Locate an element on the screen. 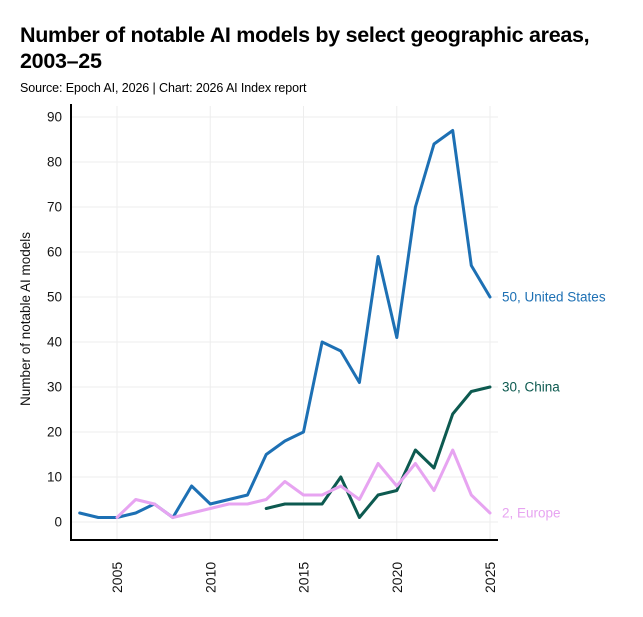 The image size is (643, 617). y-tick-label: 70 is located at coordinates (54, 207).